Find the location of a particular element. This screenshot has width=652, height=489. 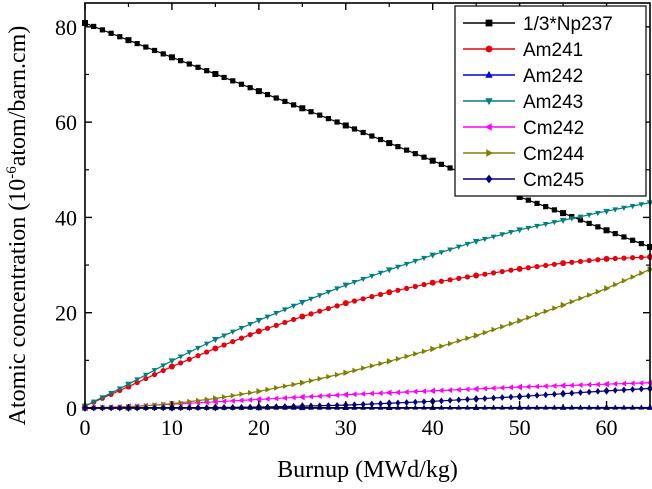

y-axis-title-exponent: -6 is located at coordinates (12, 172).